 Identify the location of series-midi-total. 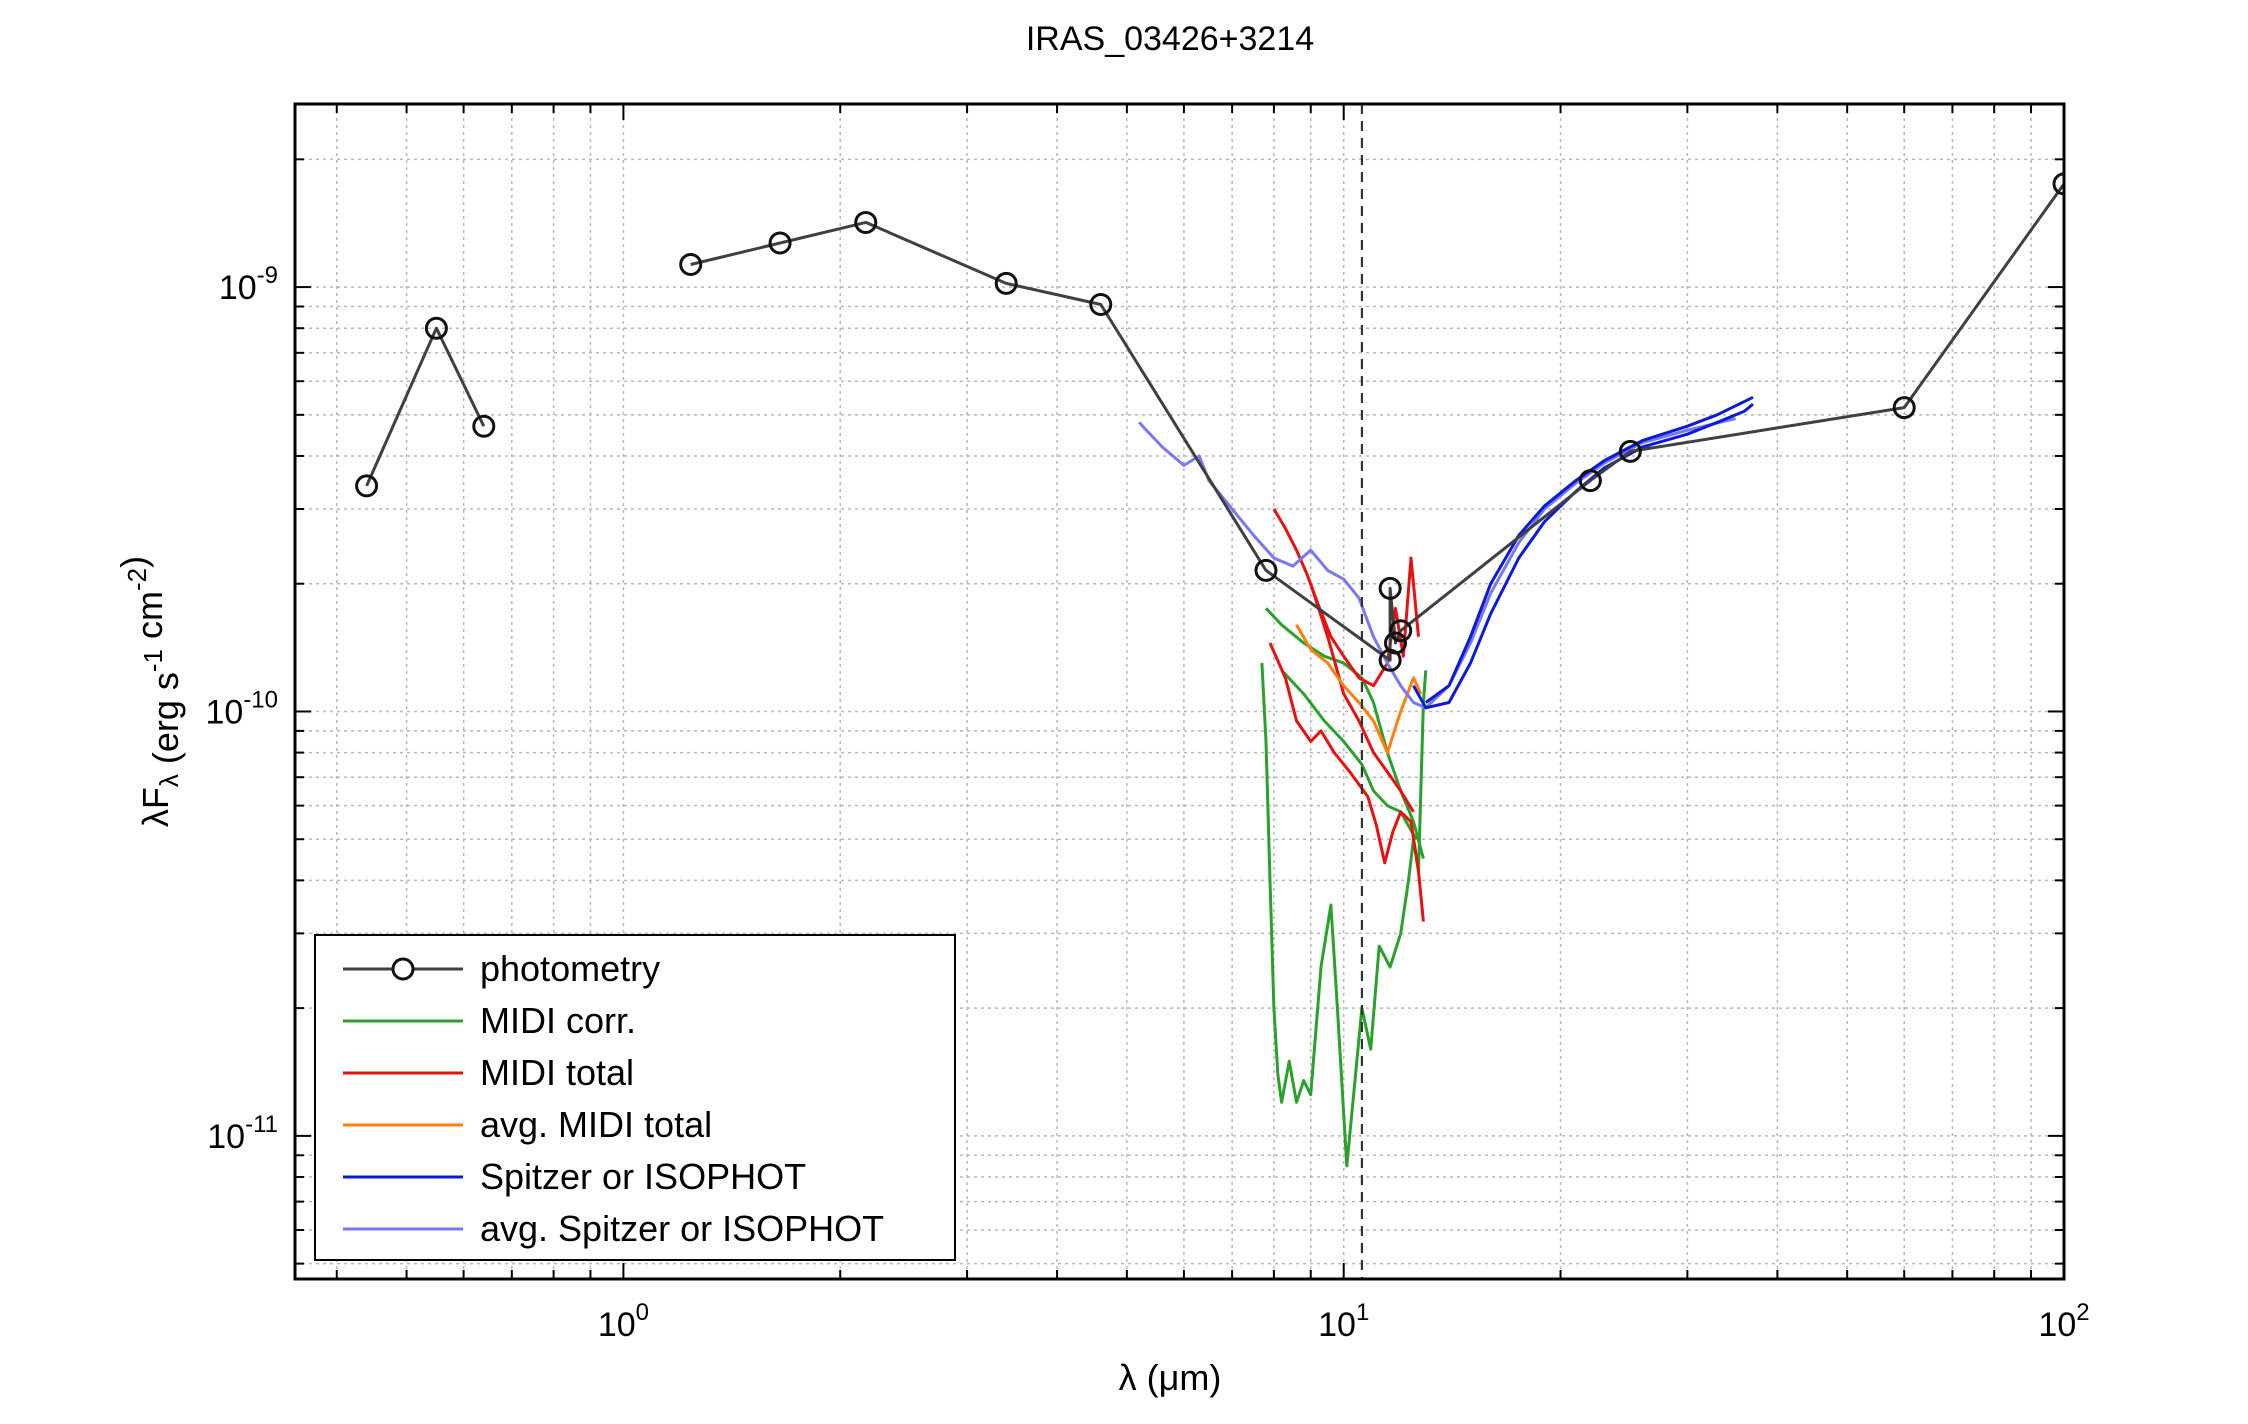
(1346, 715).